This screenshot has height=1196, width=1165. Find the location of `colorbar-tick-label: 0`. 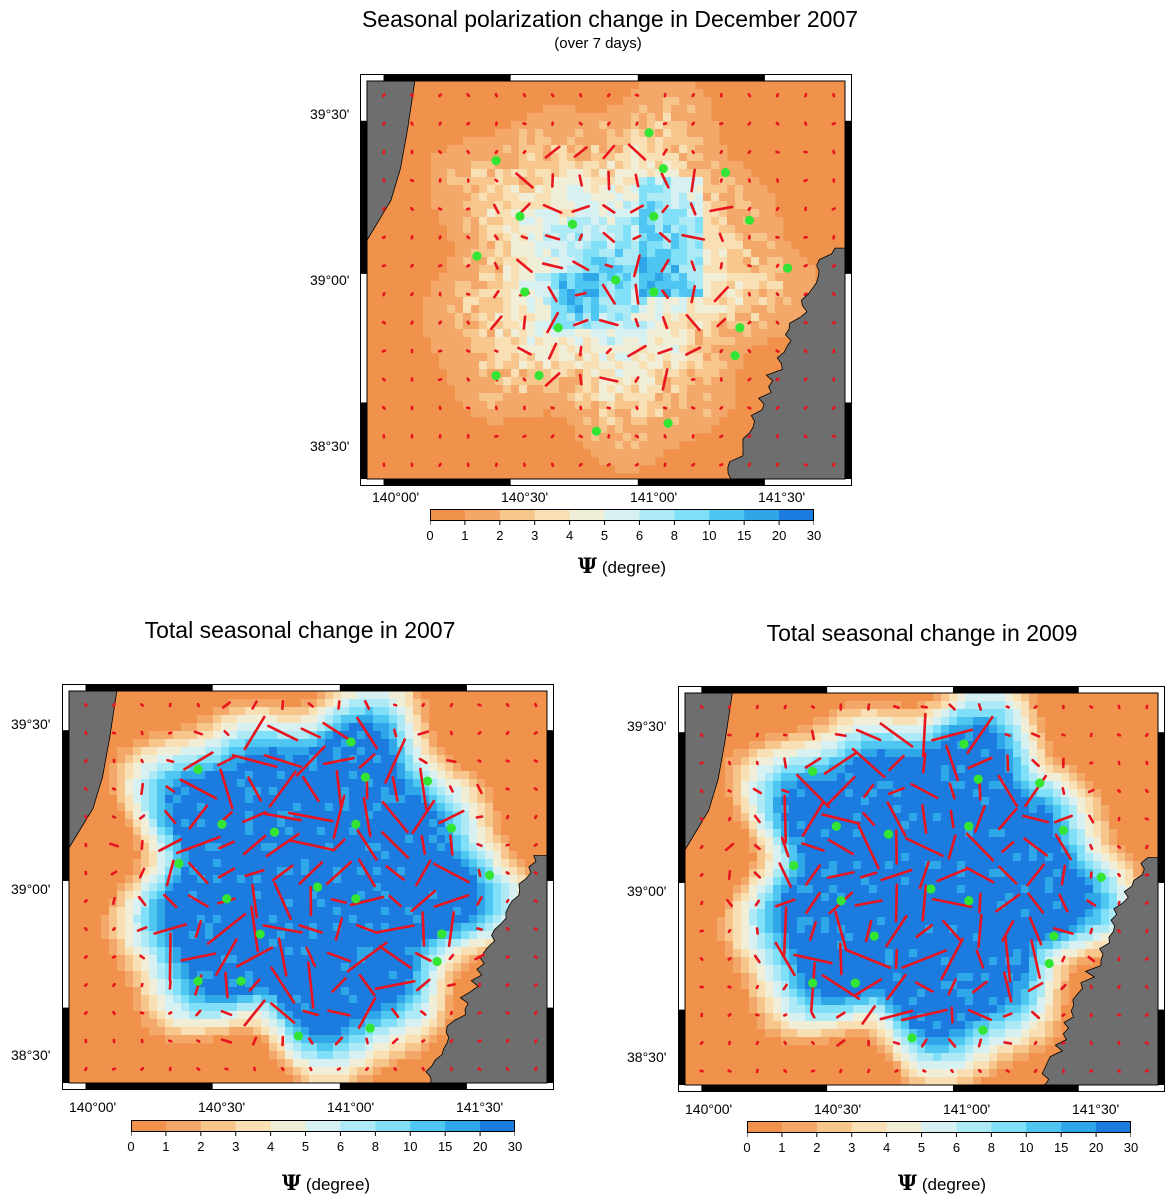

colorbar-tick-label: 0 is located at coordinates (430, 535).